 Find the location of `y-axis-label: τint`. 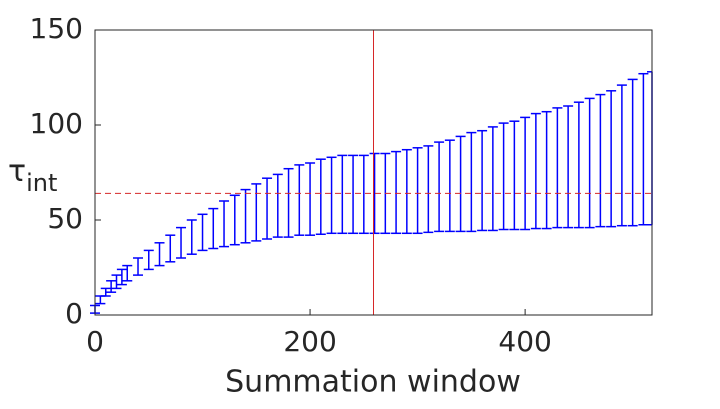

y-axis-label: τint is located at coordinates (32, 176).